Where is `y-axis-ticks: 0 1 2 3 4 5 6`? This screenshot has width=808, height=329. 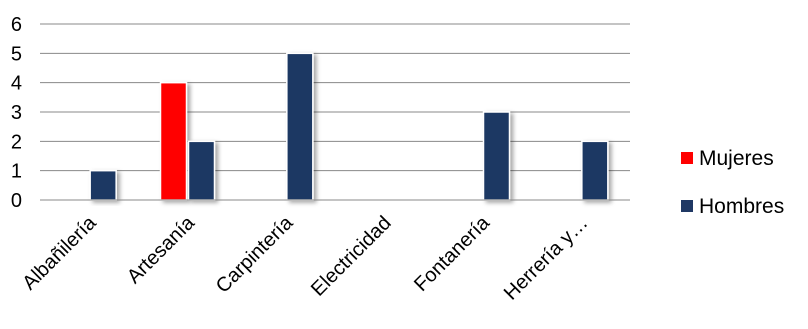 y-axis-ticks: 0 1 2 3 4 5 6 is located at coordinates (16, 113).